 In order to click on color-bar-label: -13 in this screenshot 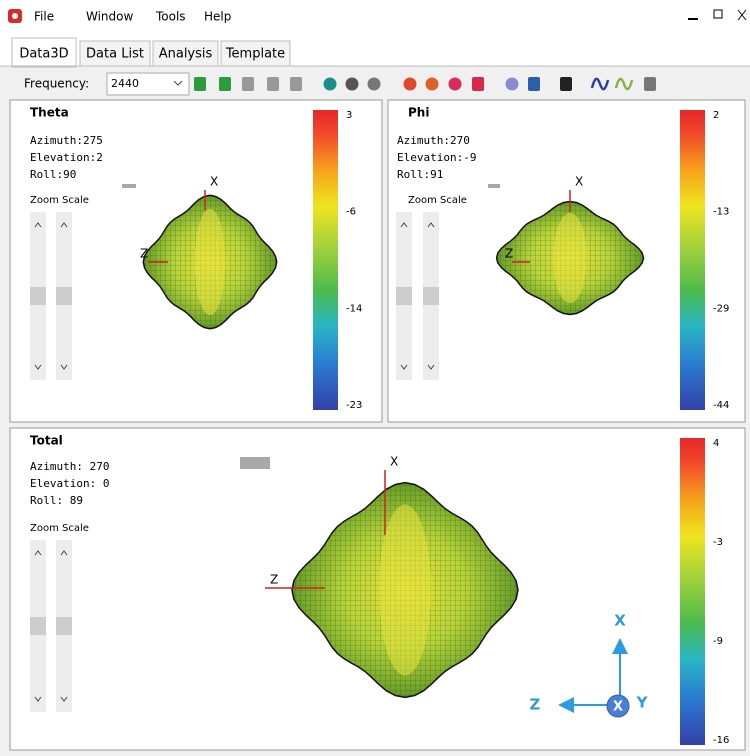, I will do `click(721, 212)`.